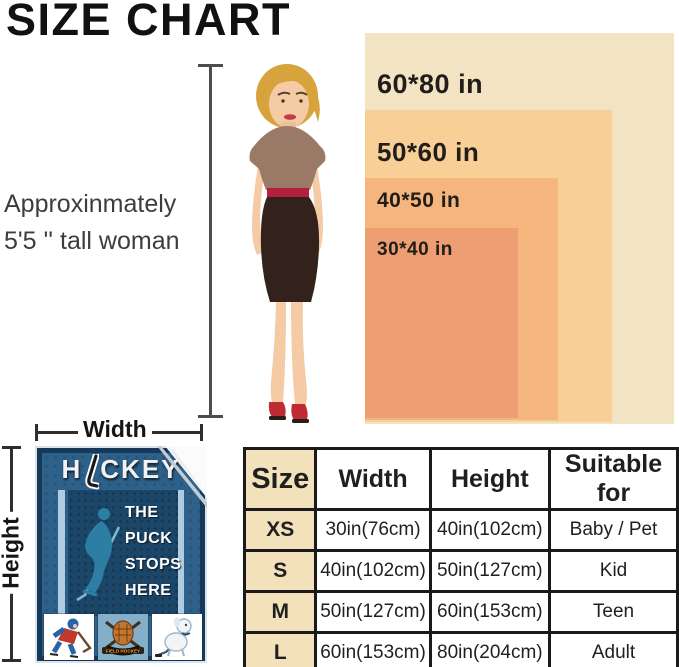  I want to click on hockey-dog-clipart-icon, so click(173, 637).